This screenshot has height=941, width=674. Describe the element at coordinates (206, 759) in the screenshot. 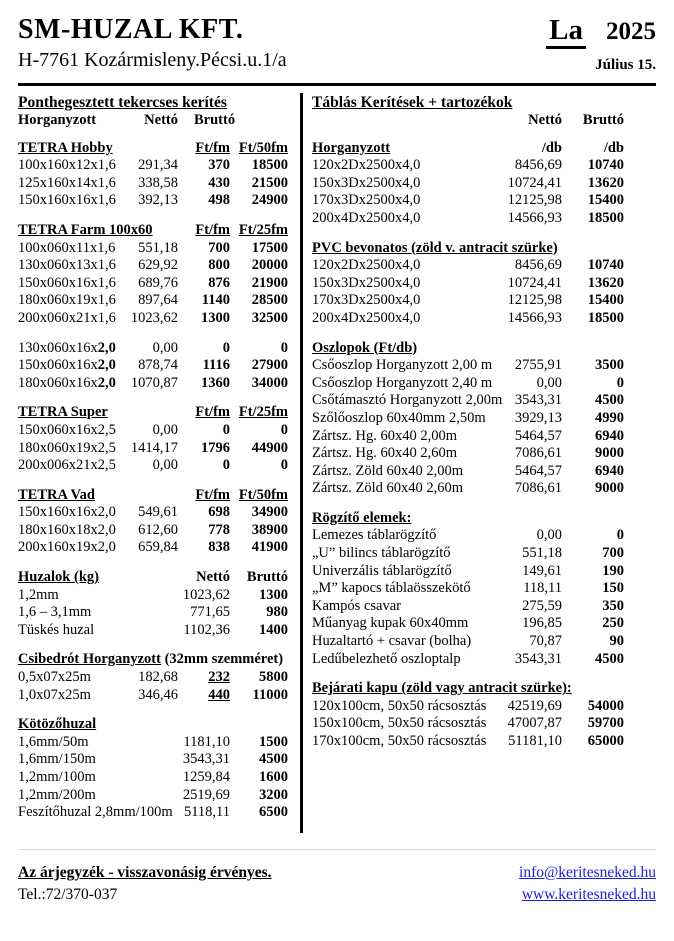

I see `unit-price-value: 3543,31` at that location.